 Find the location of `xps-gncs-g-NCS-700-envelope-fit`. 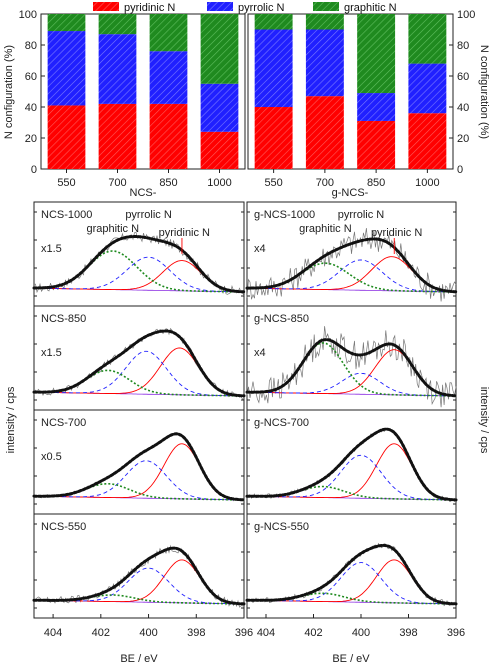

xps-gncs-g-NCS-700-envelope-fit is located at coordinates (351, 464).